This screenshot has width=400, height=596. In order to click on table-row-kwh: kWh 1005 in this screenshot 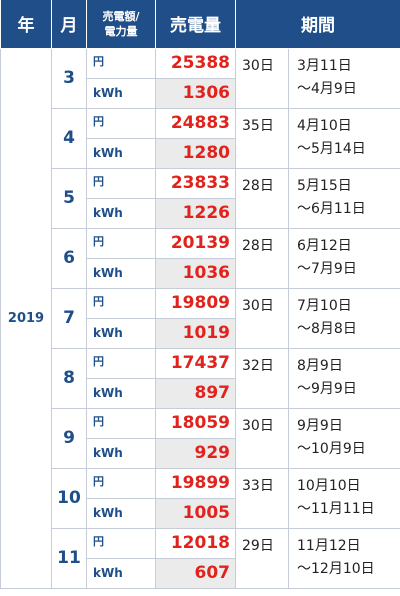, I will do `click(200, 513)`.